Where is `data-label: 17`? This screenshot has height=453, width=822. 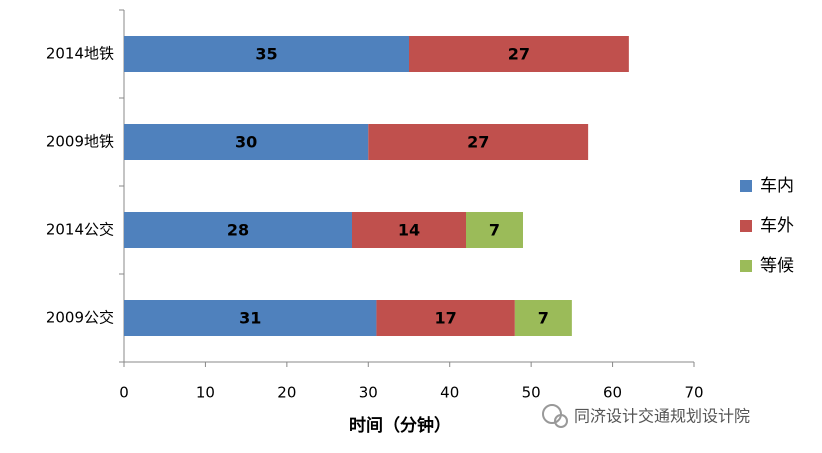
data-label: 17 is located at coordinates (446, 318).